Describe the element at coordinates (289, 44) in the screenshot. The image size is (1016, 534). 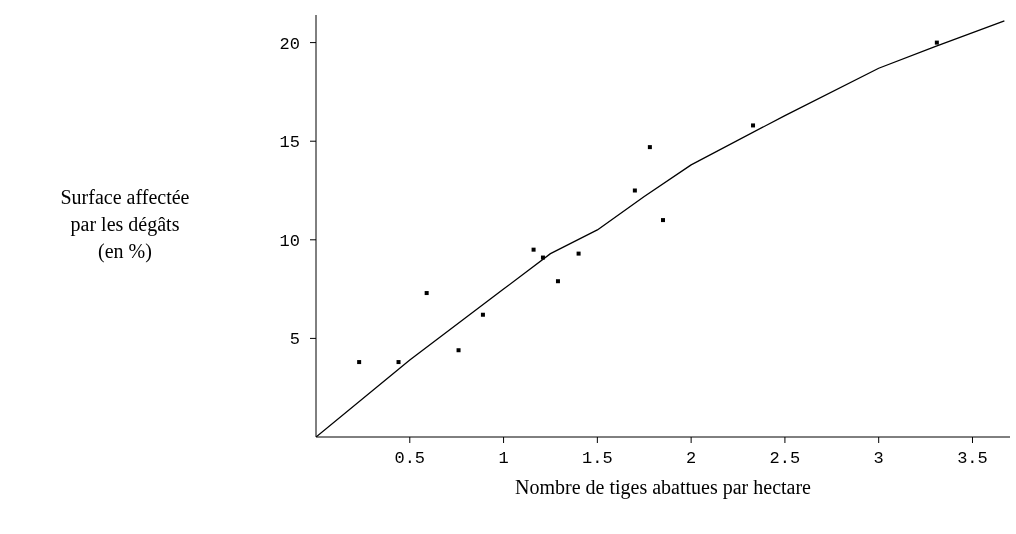
I see `y-tick-label: 20` at that location.